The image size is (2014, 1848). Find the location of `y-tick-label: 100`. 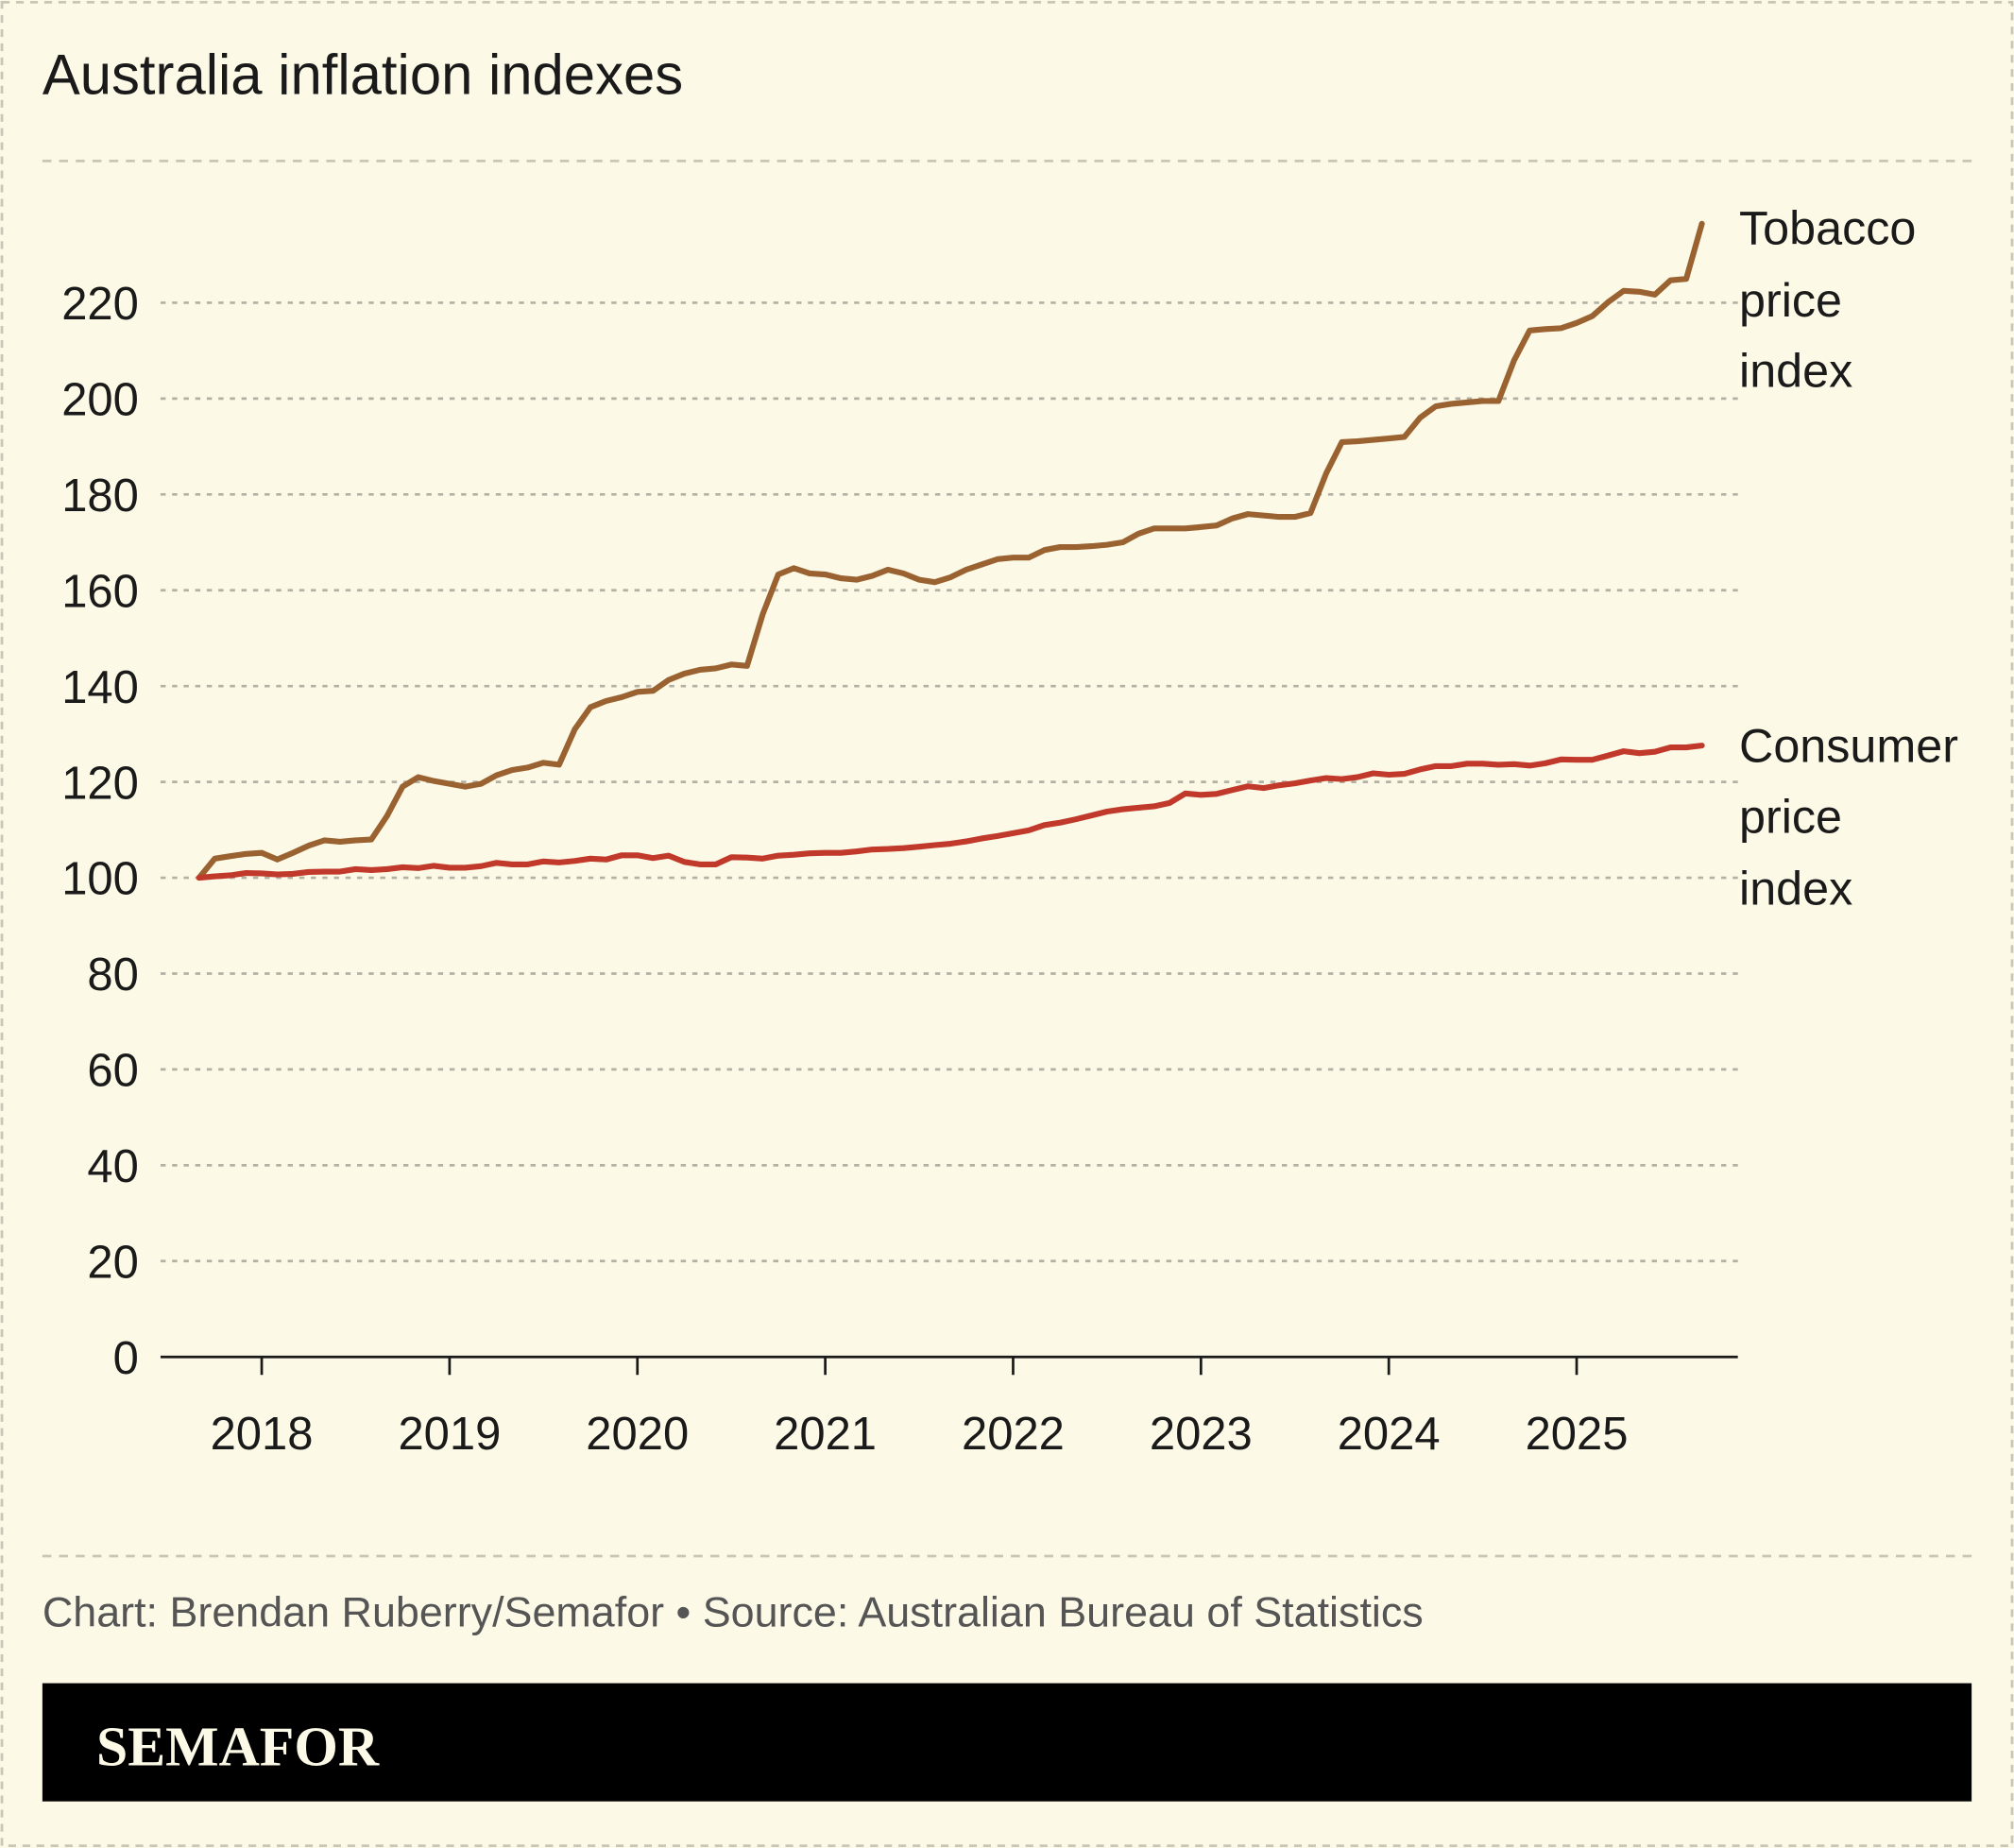

y-tick-label: 100 is located at coordinates (100, 879).